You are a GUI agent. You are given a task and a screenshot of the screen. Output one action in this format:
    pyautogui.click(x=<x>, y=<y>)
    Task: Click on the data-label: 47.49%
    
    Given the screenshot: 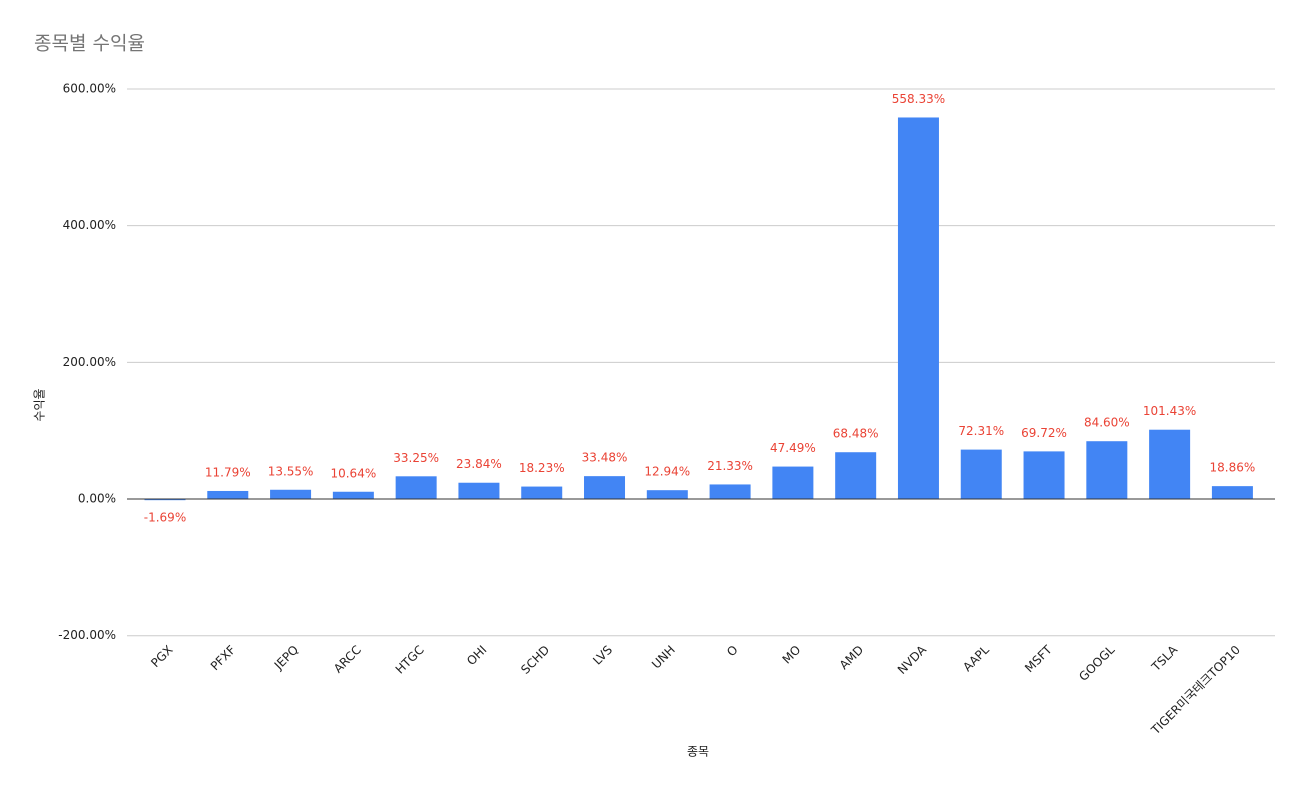 What is the action you would take?
    pyautogui.click(x=793, y=448)
    